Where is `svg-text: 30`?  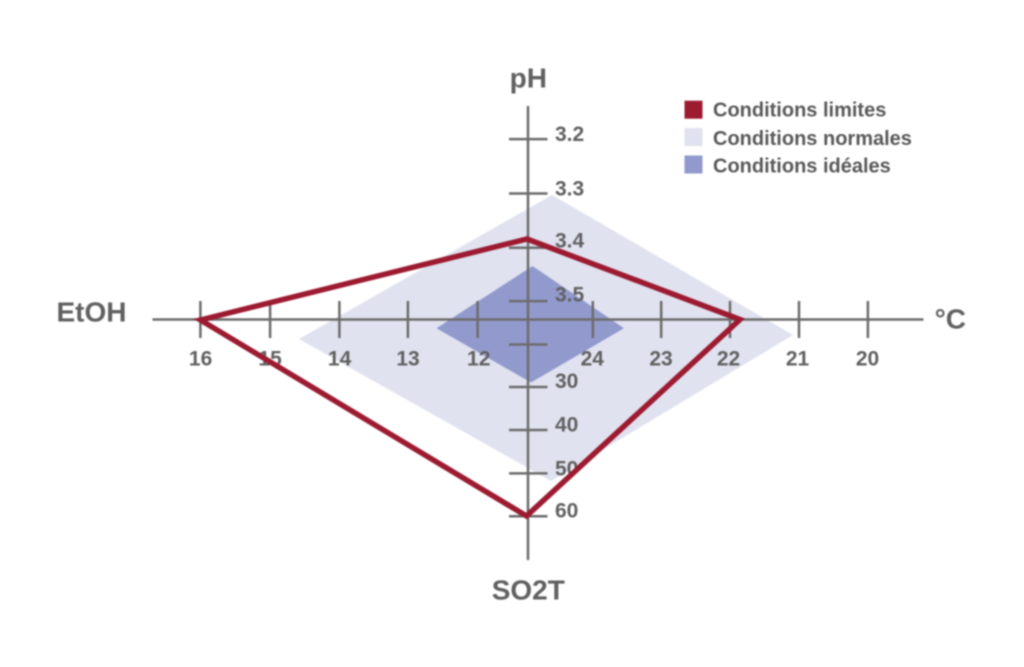 svg-text: 30 is located at coordinates (566, 381).